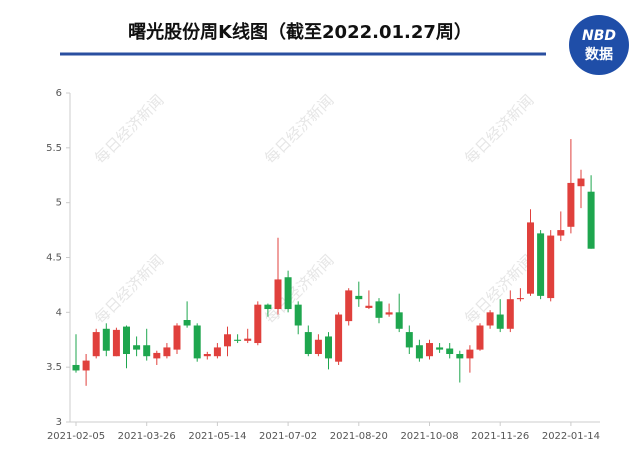  What do you see at coordinates (599, 45) in the screenshot?
I see `logo-badge` at bounding box center [599, 45].